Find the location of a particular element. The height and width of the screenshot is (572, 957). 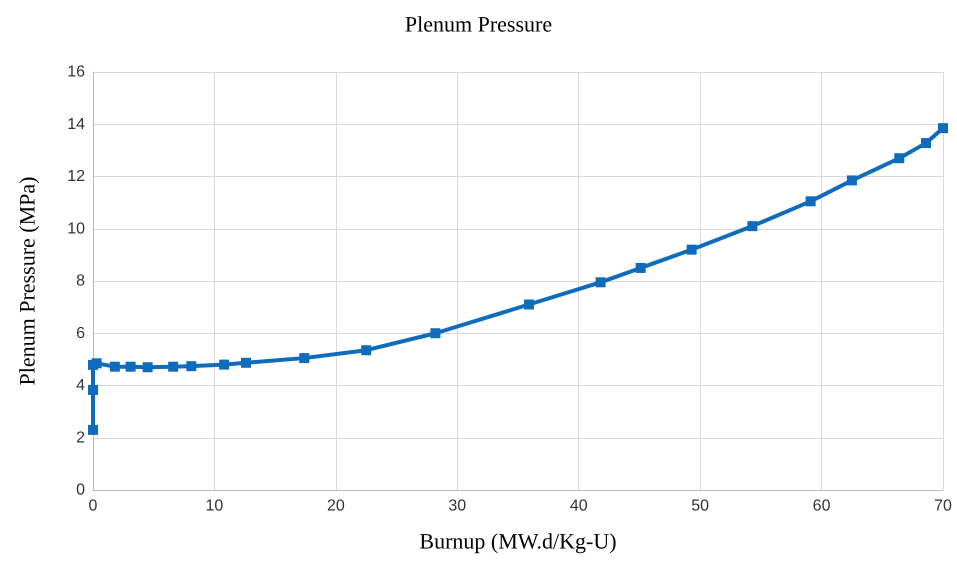

y-tick-label: 2 is located at coordinates (81, 437).